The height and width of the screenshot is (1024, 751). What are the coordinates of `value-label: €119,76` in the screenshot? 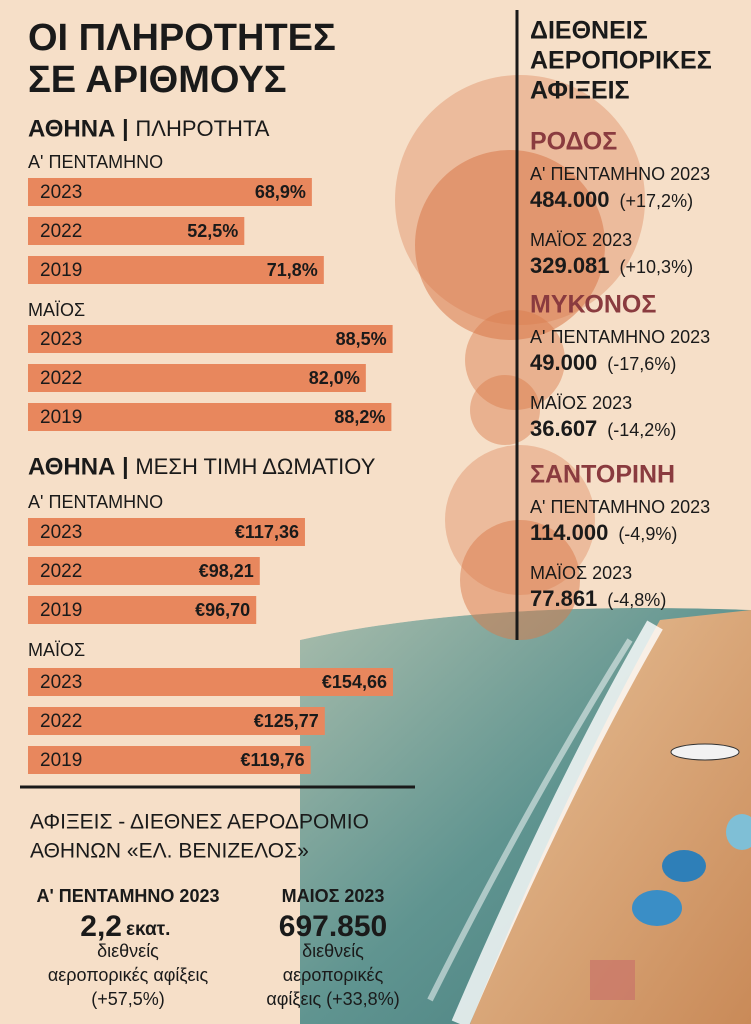 It's located at (273, 760).